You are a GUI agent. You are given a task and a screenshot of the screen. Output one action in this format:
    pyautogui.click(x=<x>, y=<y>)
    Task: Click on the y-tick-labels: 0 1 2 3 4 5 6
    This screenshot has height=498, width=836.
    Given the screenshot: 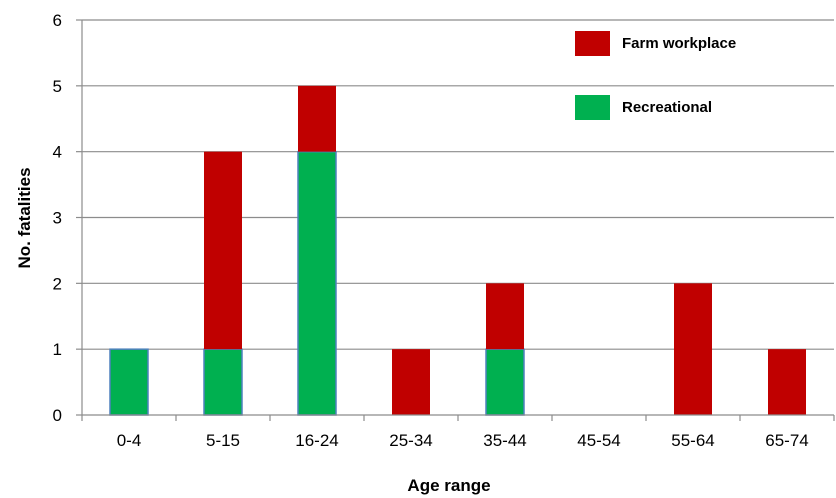 What is the action you would take?
    pyautogui.click(x=57, y=218)
    